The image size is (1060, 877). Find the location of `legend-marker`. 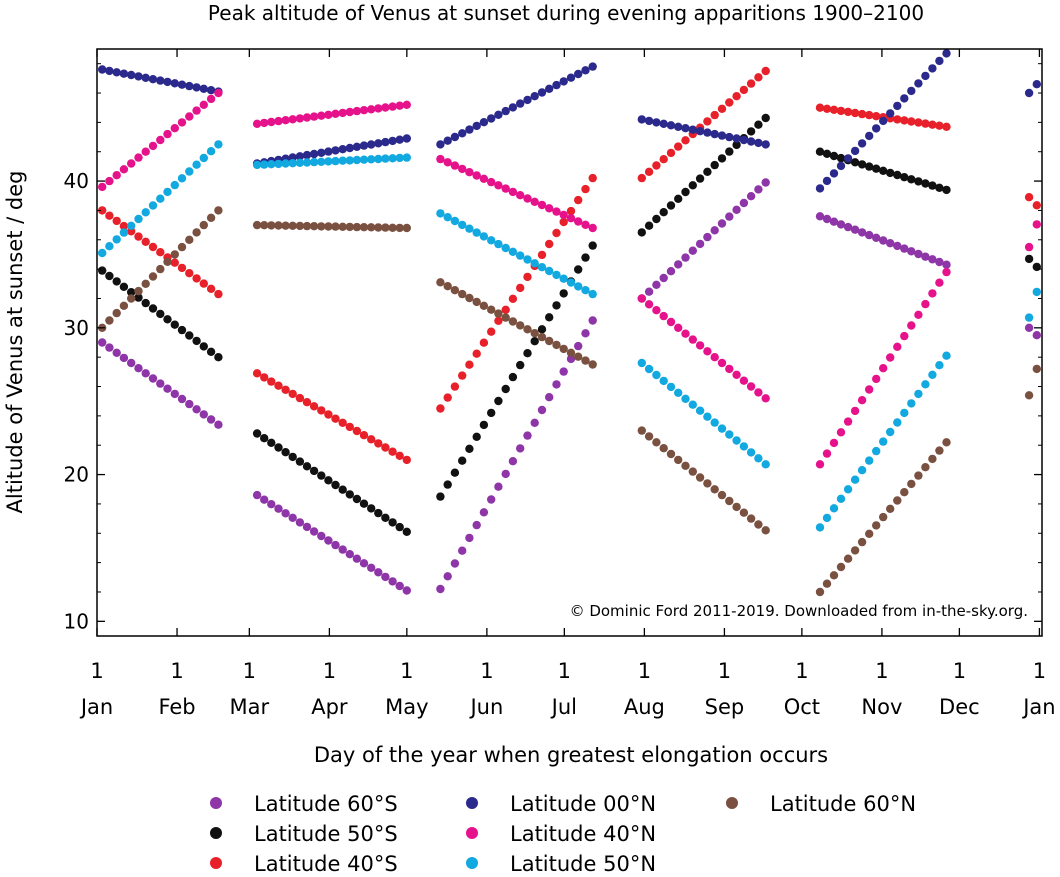

legend-marker is located at coordinates (732, 803).